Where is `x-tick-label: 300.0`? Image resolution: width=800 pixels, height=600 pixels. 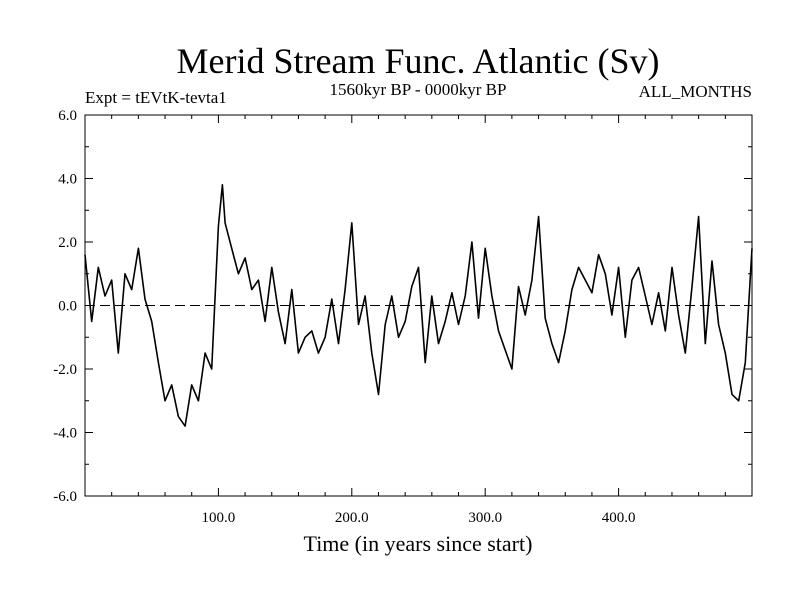
x-tick-label: 300.0 is located at coordinates (485, 518).